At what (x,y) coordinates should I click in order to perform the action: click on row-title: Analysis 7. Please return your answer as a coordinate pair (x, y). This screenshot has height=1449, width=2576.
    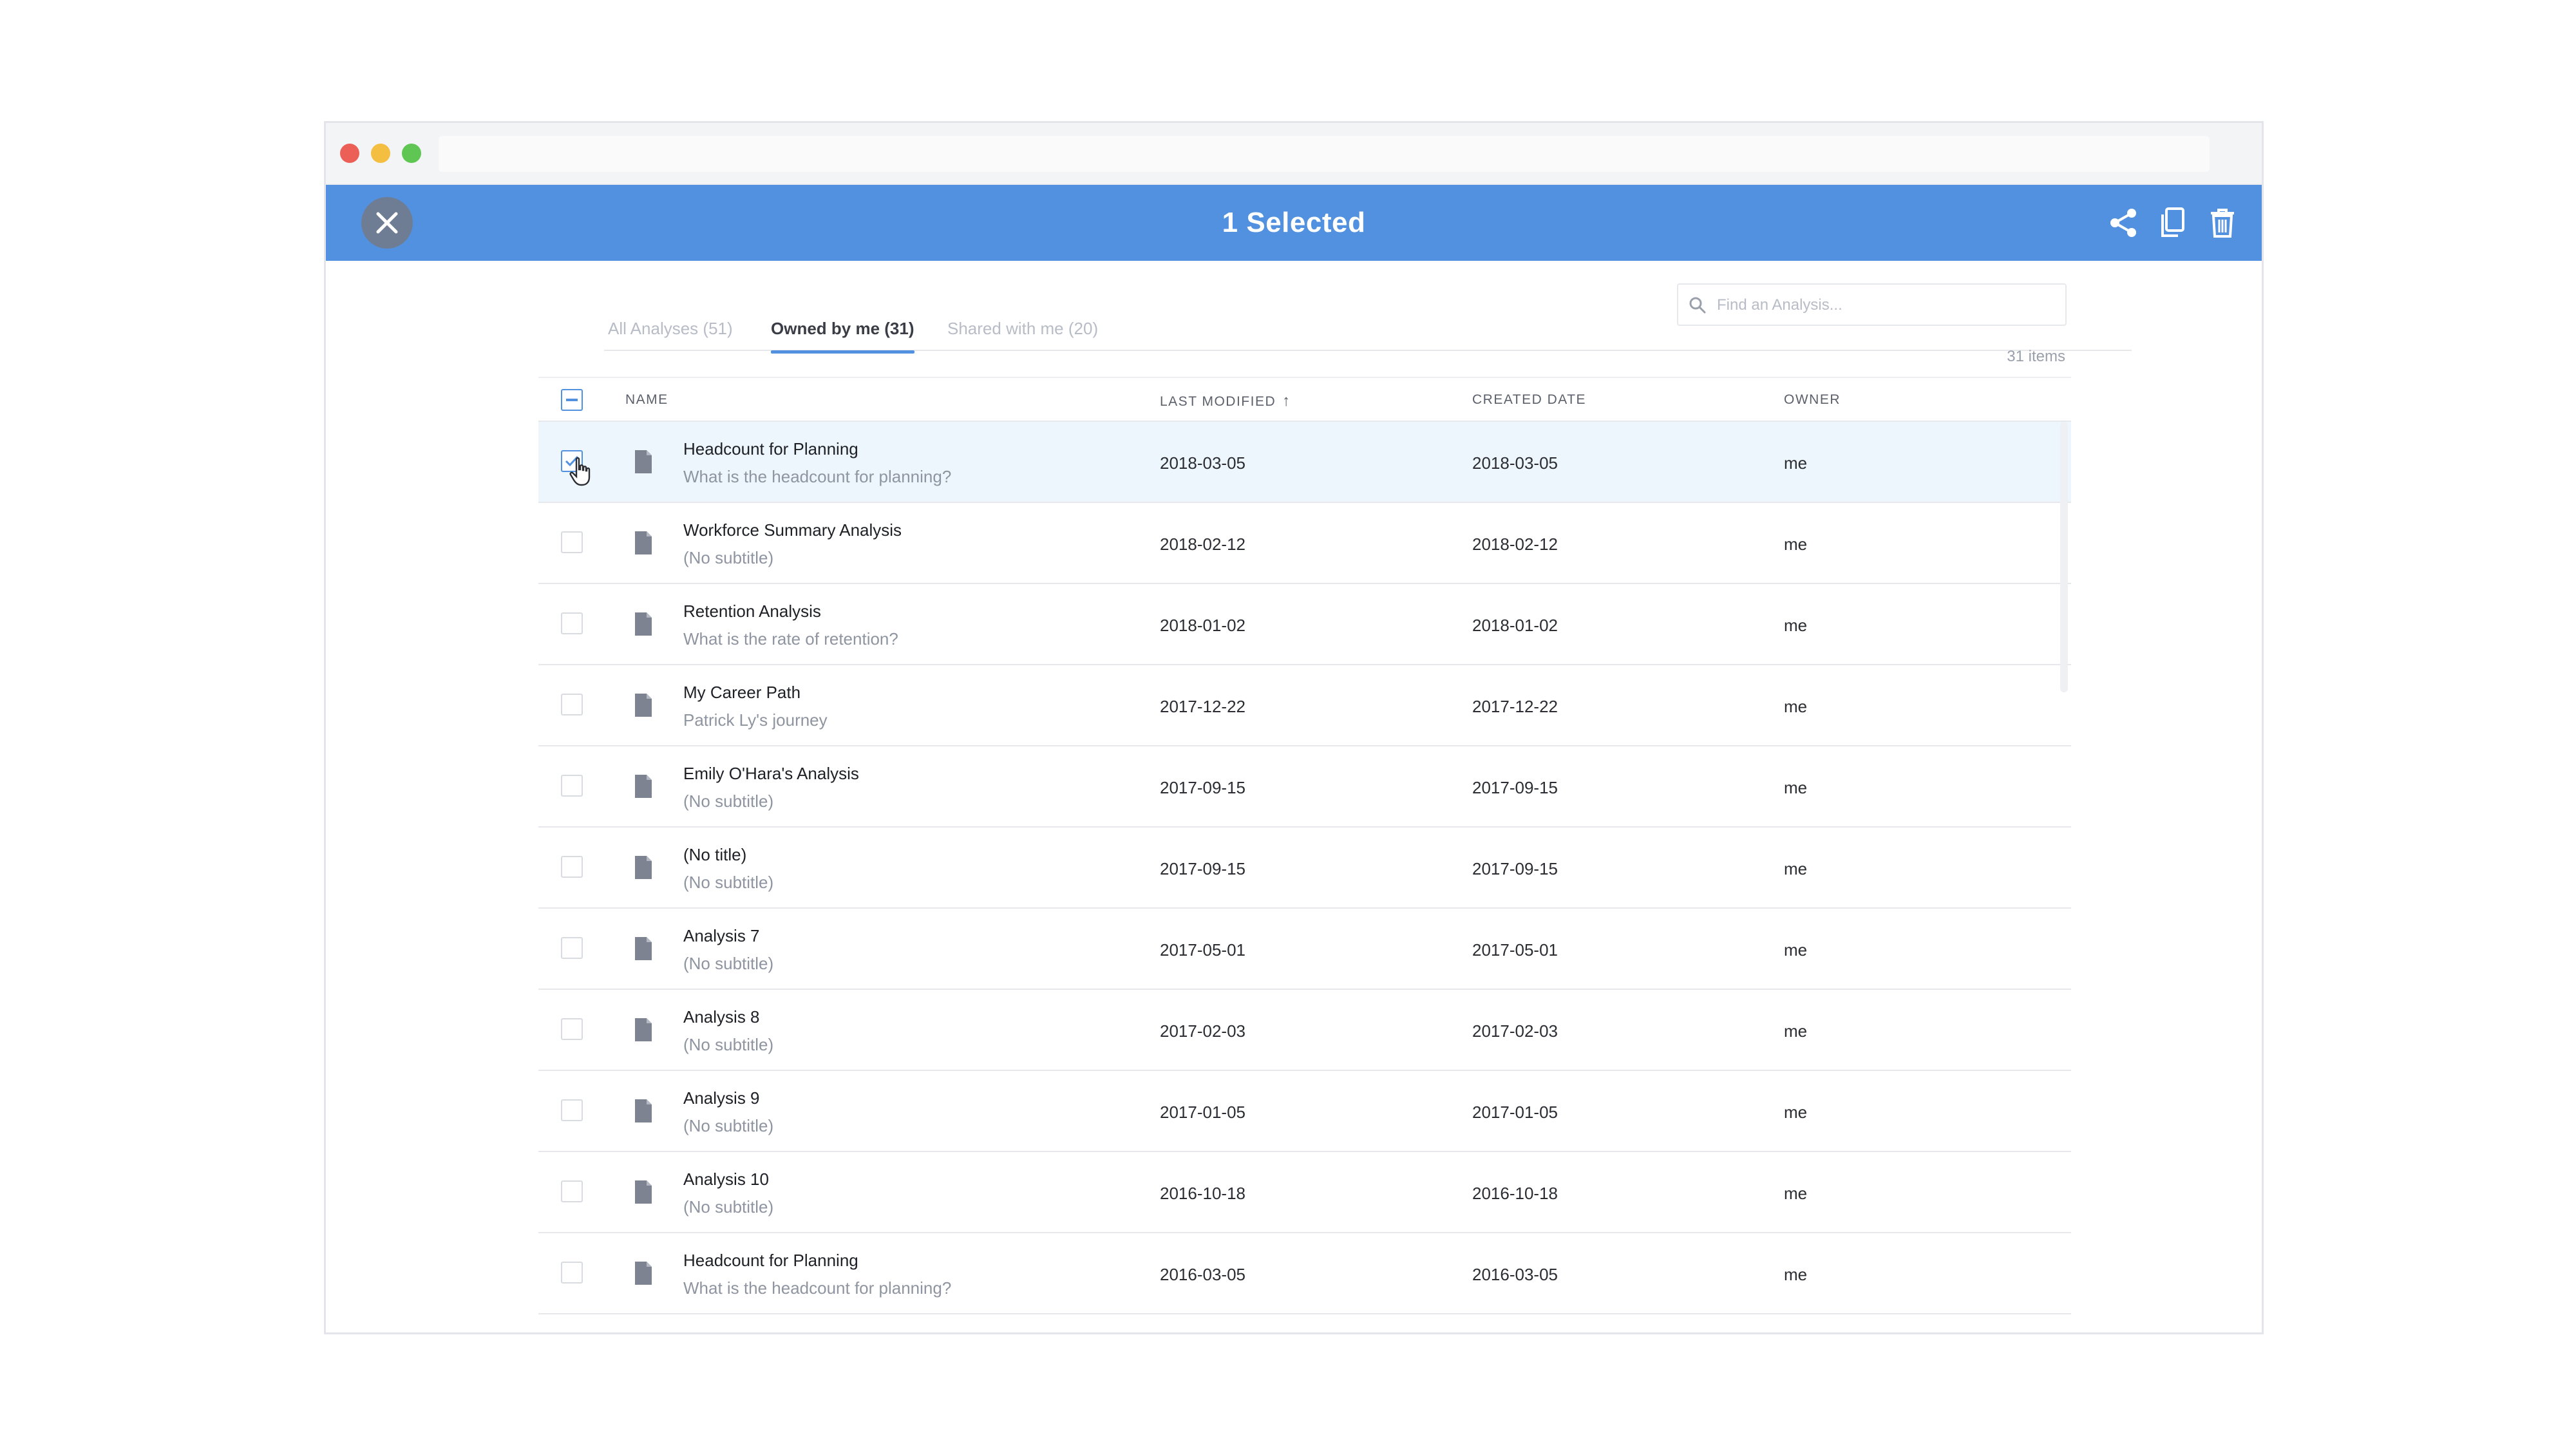
    Looking at the image, I should click on (721, 936).